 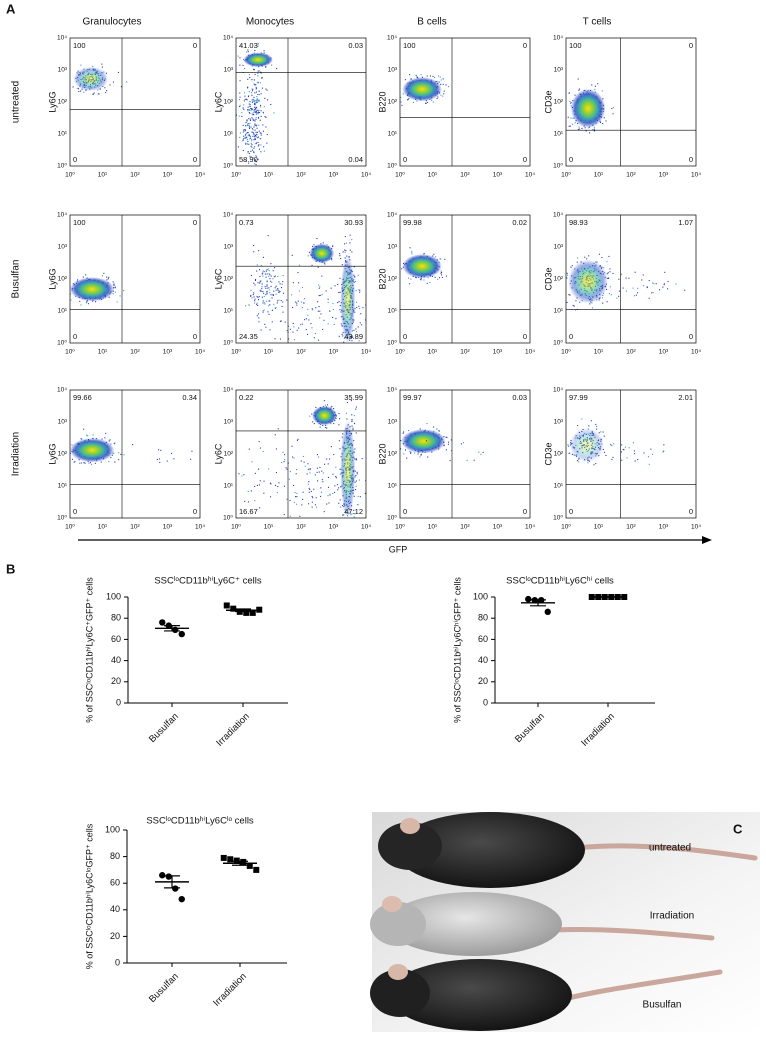 I want to click on x-tick-label: 10¹, so click(x=269, y=352).